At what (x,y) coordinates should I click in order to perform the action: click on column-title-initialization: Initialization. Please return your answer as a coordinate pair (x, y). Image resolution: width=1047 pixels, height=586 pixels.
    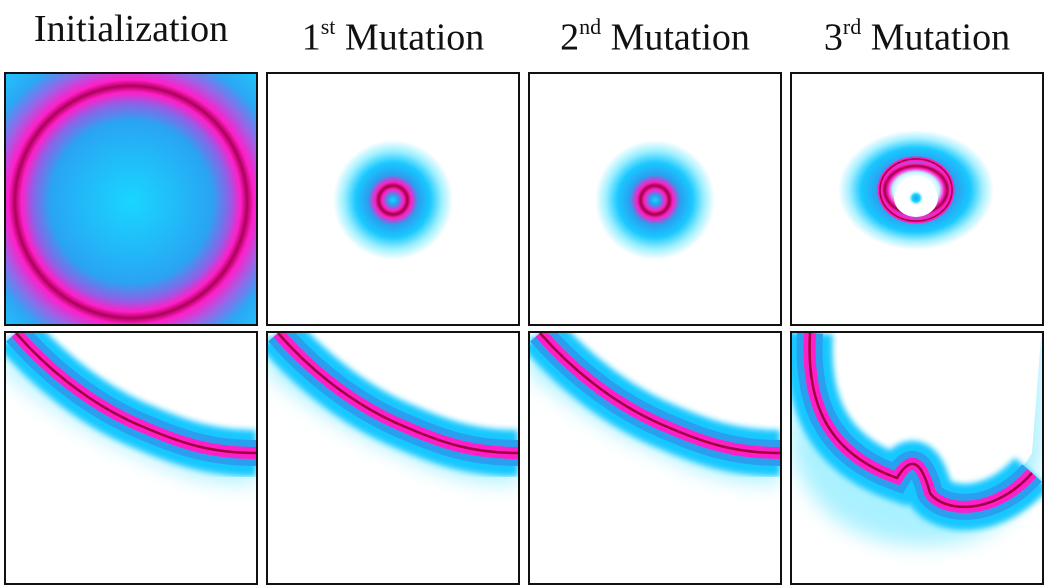
    Looking at the image, I should click on (131, 29).